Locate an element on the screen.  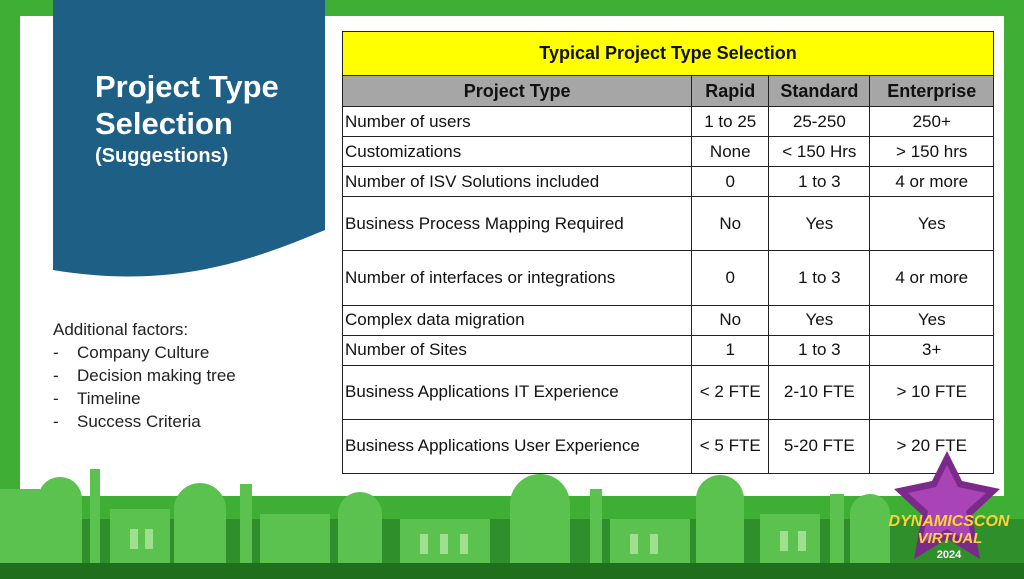
table-row: Number of users 1 to 25 25-250 250+ is located at coordinates (667, 122).